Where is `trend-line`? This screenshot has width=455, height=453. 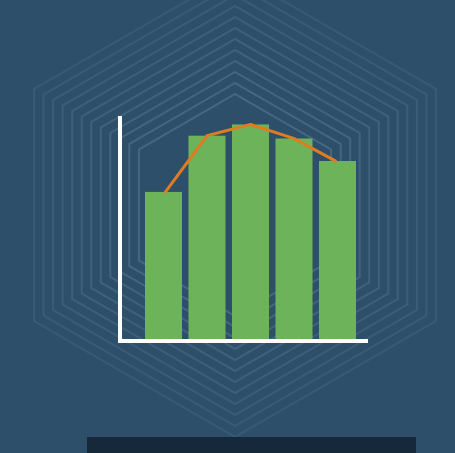
trend-line is located at coordinates (250, 158).